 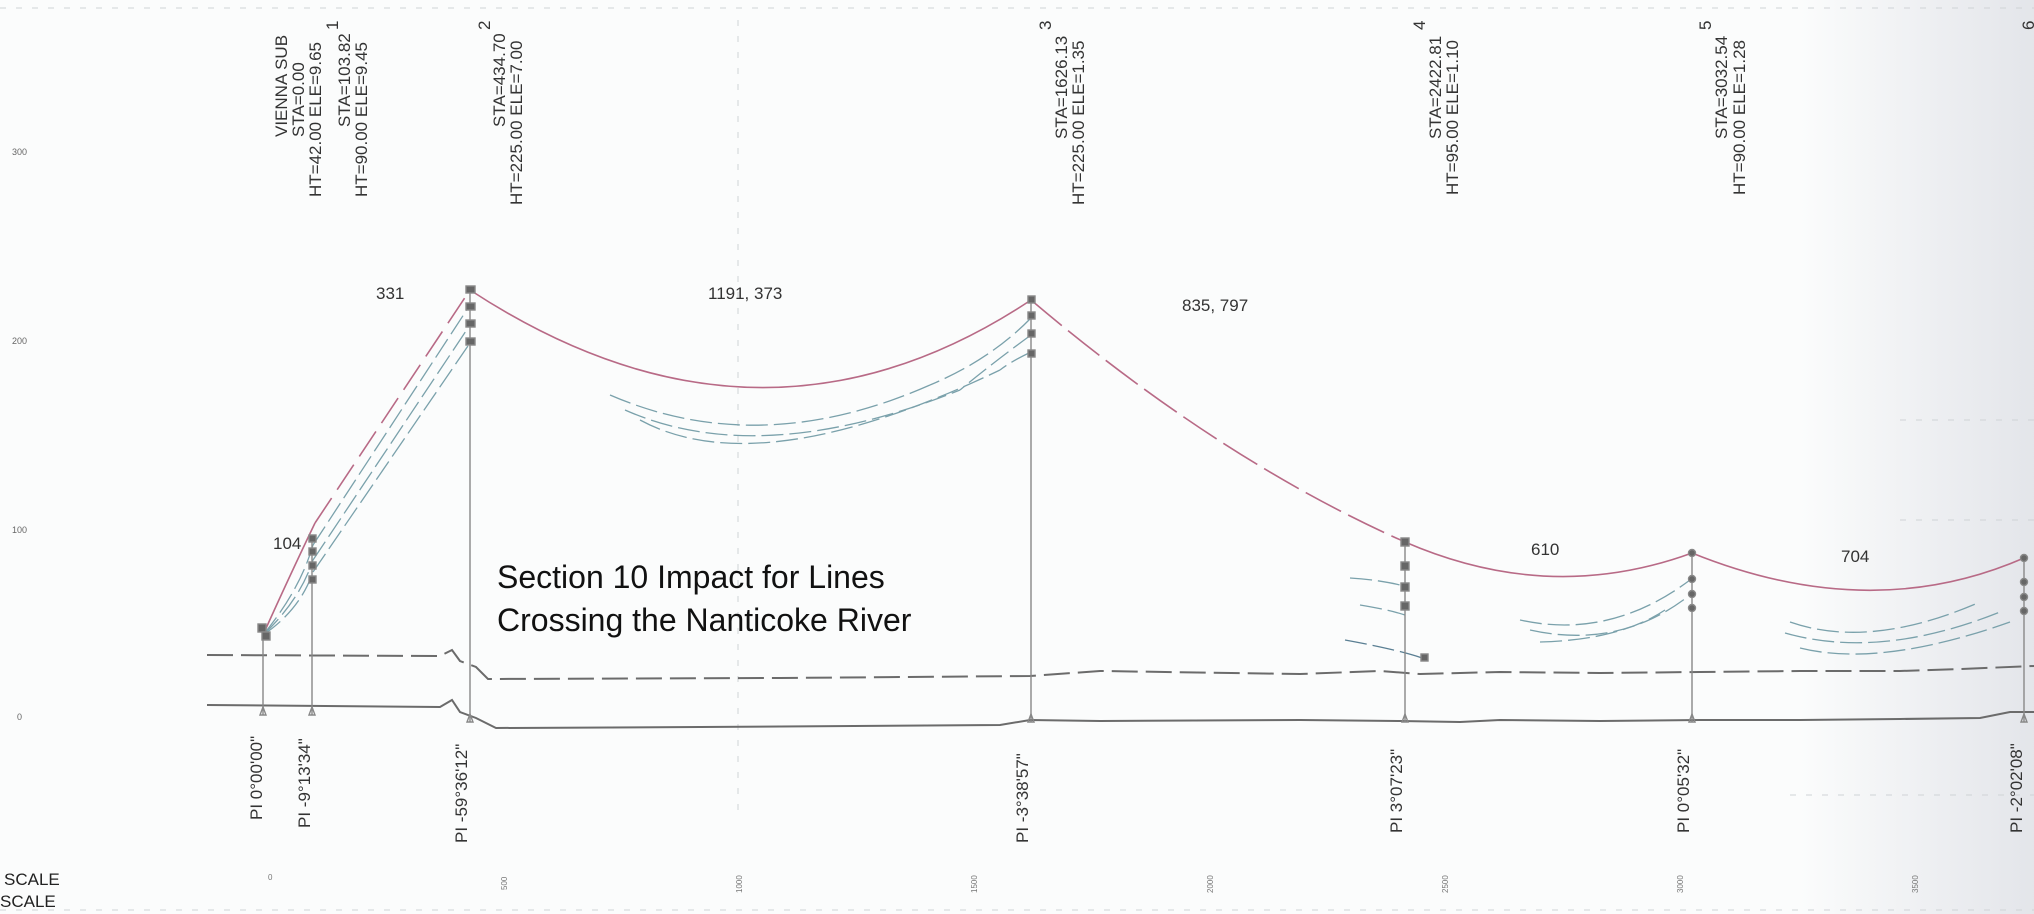 I want to click on span-label: 331, so click(x=390, y=293).